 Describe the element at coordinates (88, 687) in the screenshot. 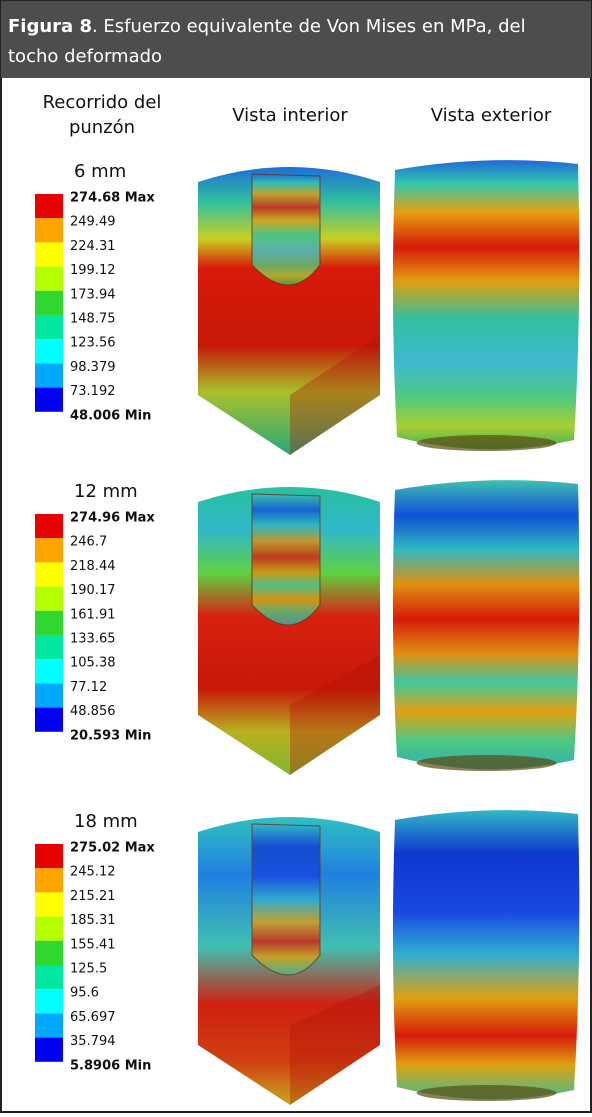

I see `legend-value: 77.12` at that location.